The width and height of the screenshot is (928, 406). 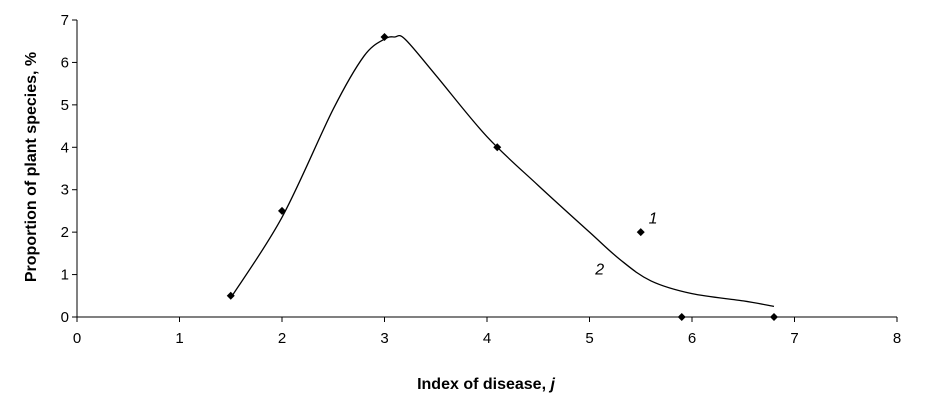 What do you see at coordinates (65, 105) in the screenshot?
I see `y-tick-label: 5` at bounding box center [65, 105].